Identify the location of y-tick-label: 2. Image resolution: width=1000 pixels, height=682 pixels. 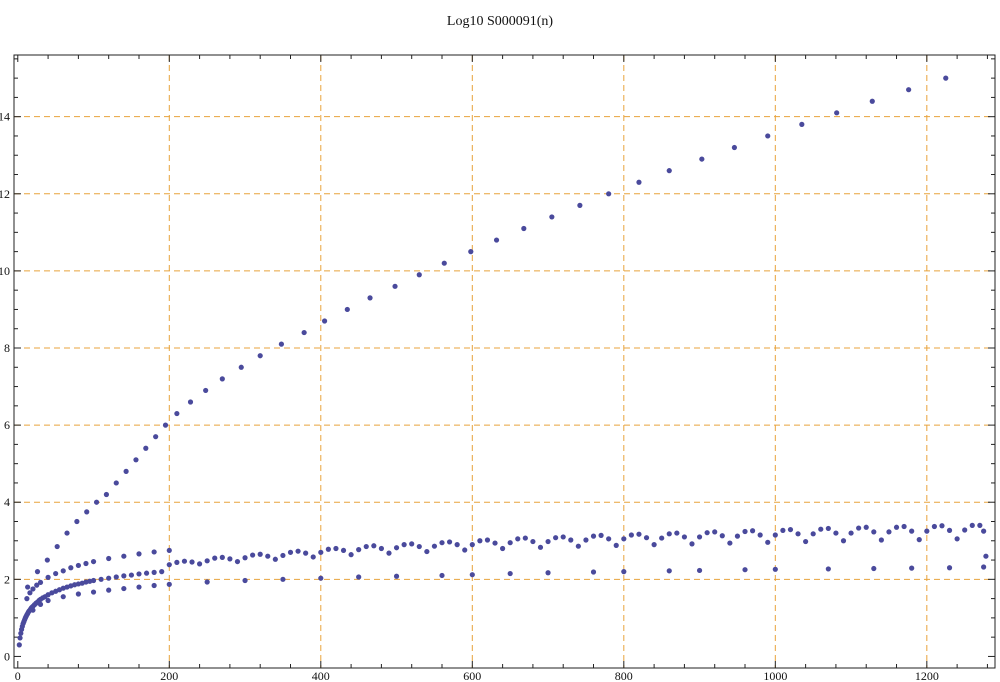
(7, 579).